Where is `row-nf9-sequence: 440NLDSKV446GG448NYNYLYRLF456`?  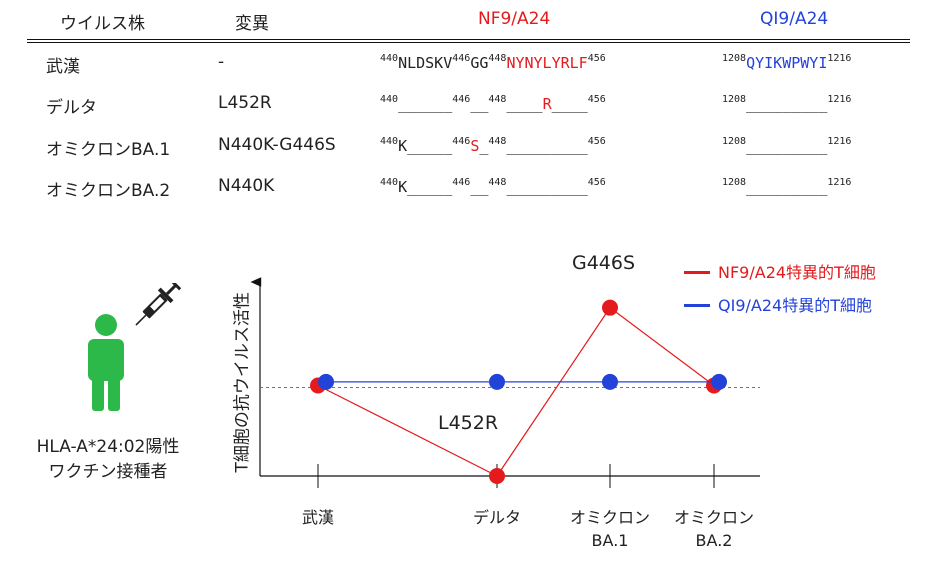 row-nf9-sequence: 440NLDSKV446GG448NYNYLYRLF456 is located at coordinates (493, 63).